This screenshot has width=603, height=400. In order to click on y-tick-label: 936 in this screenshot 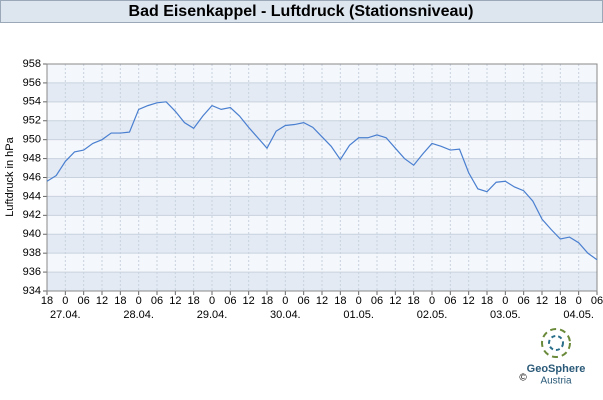, I will do `click(32, 272)`.